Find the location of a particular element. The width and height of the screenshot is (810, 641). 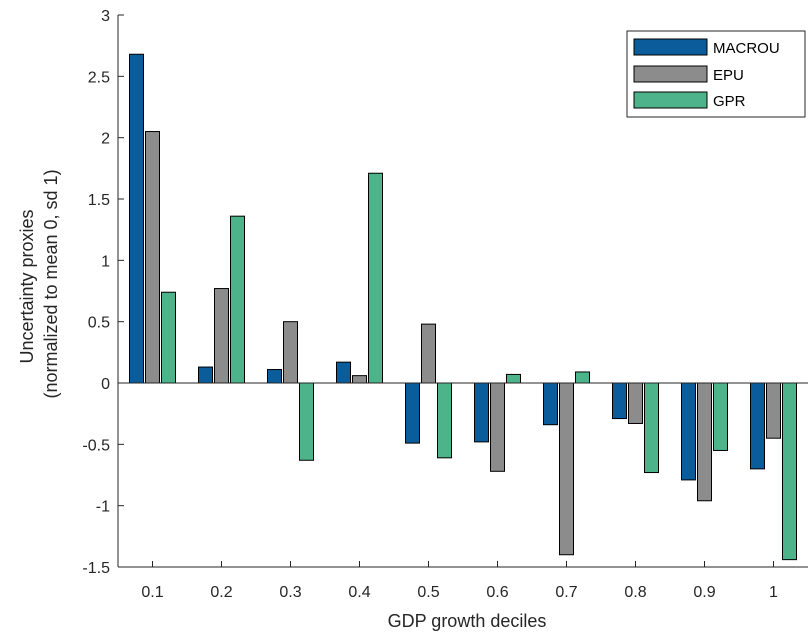

x-tick-label: 0.5 is located at coordinates (428, 592).